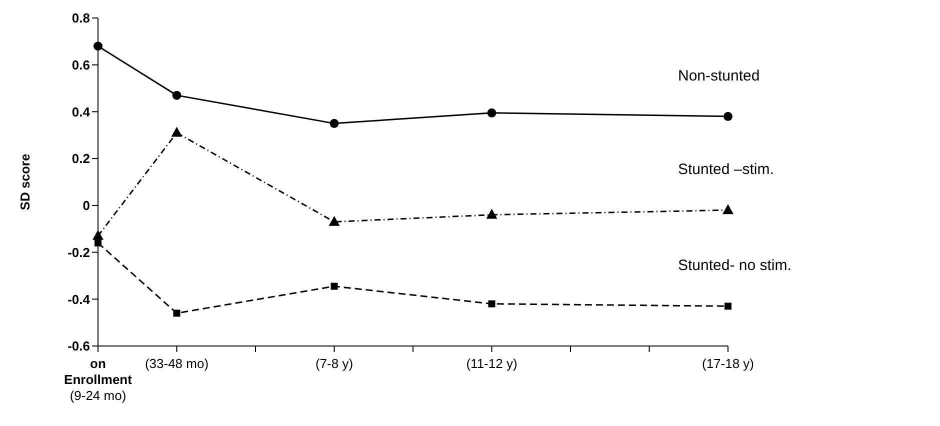 The image size is (940, 426). I want to click on y-tick-label: 0.4, so click(81, 112).